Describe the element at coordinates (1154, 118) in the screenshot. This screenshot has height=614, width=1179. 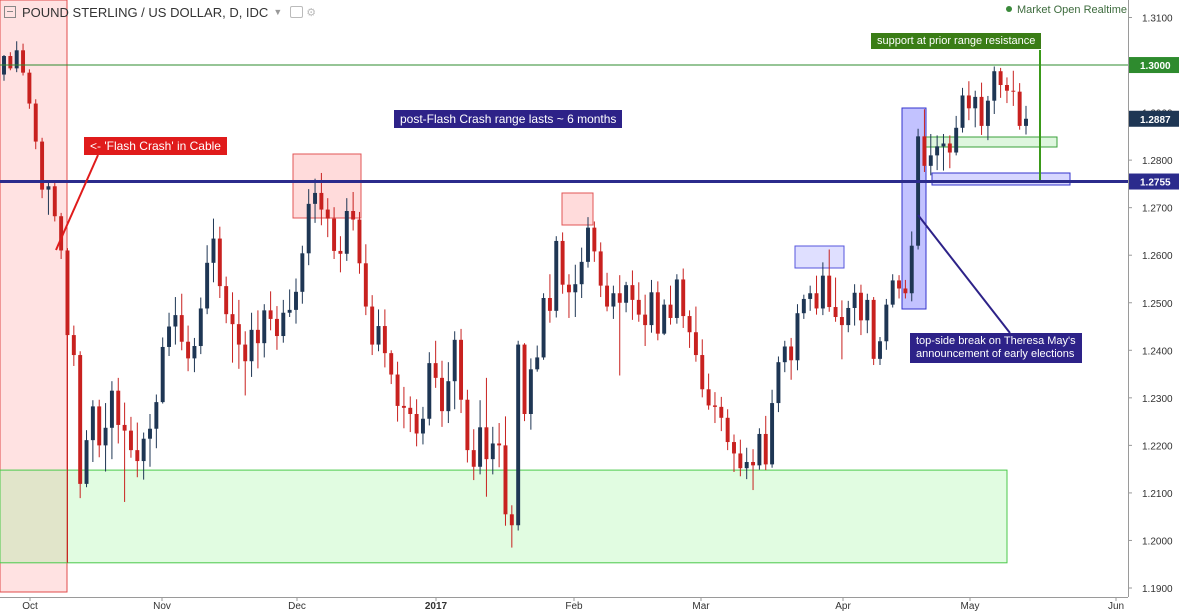
I see `price-label-badge` at that location.